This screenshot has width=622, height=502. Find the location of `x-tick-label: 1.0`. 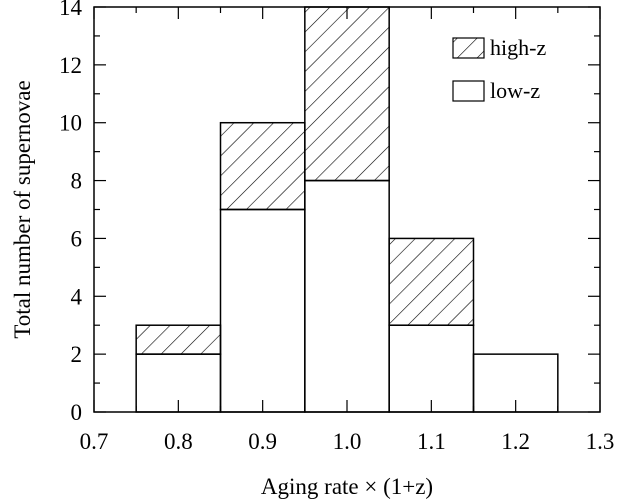

x-tick-label: 1.0 is located at coordinates (347, 441).